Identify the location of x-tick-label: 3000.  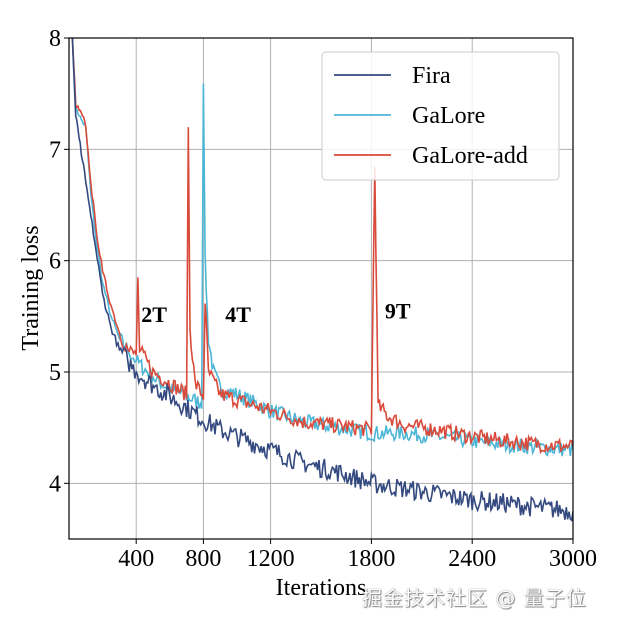
(573, 559).